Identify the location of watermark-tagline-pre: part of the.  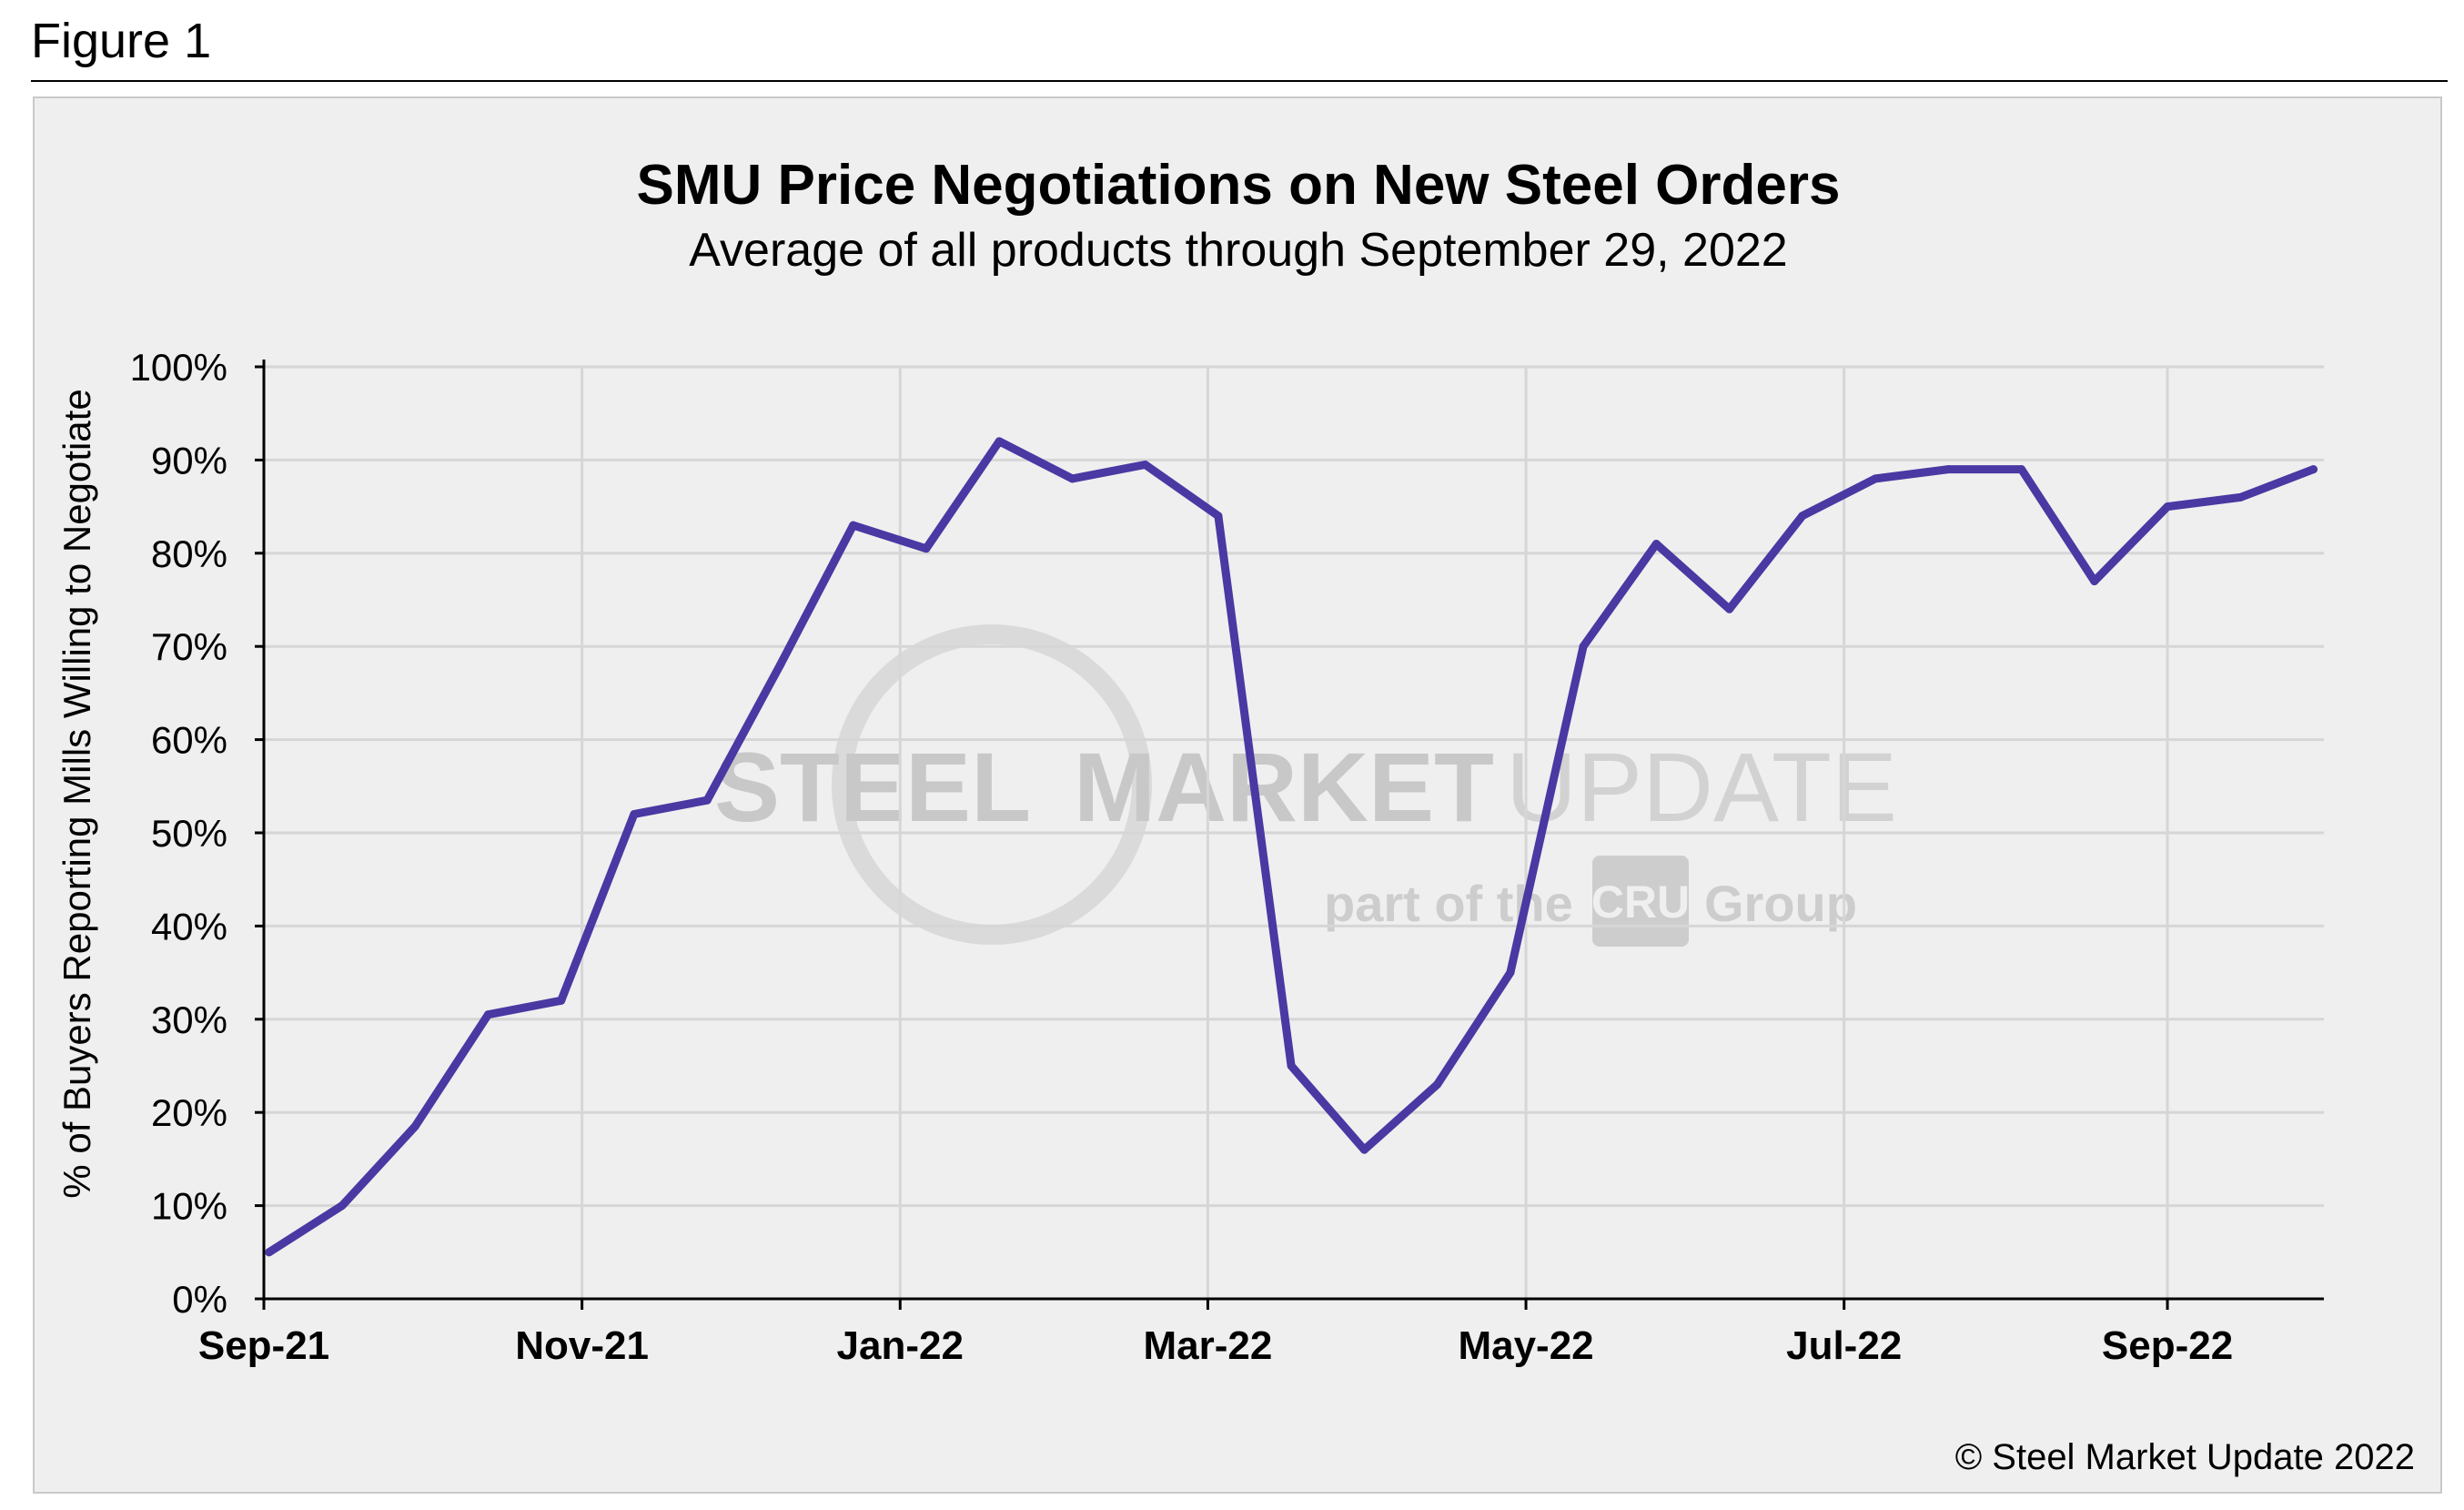
(1449, 904).